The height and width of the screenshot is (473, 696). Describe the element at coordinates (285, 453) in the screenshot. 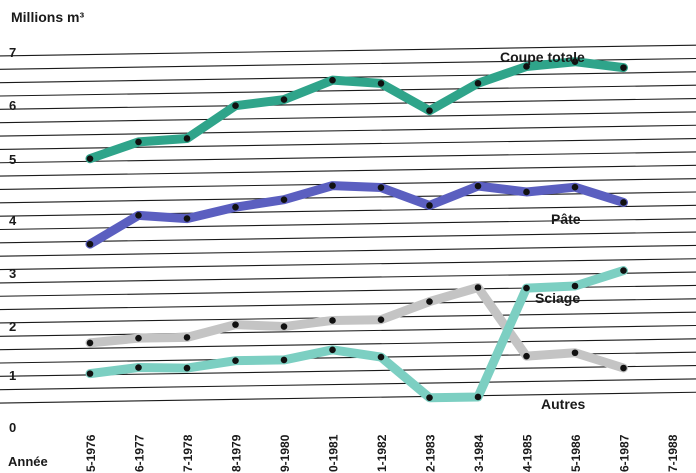

I see `x-tick-label: 9-1980` at that location.